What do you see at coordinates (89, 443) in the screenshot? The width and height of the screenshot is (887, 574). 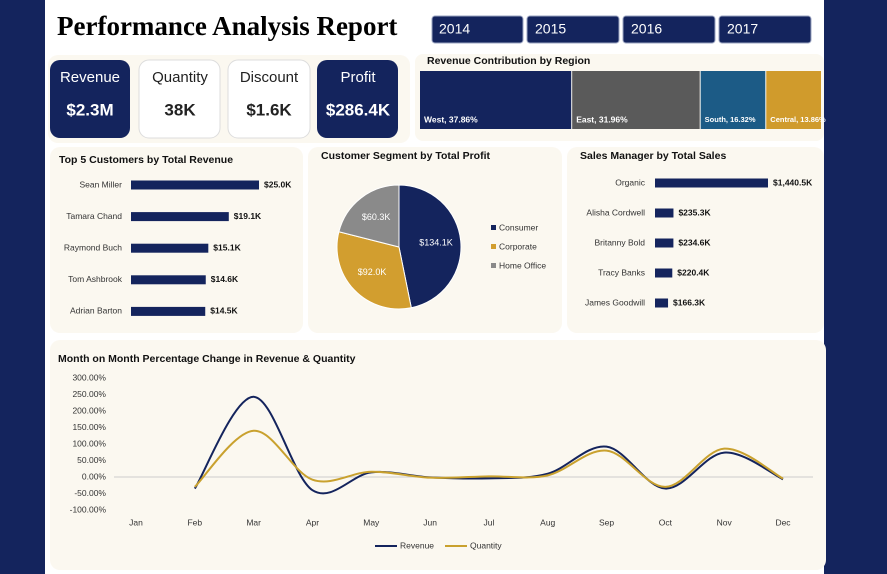 I see `y-tick-label: 100.00%` at bounding box center [89, 443].